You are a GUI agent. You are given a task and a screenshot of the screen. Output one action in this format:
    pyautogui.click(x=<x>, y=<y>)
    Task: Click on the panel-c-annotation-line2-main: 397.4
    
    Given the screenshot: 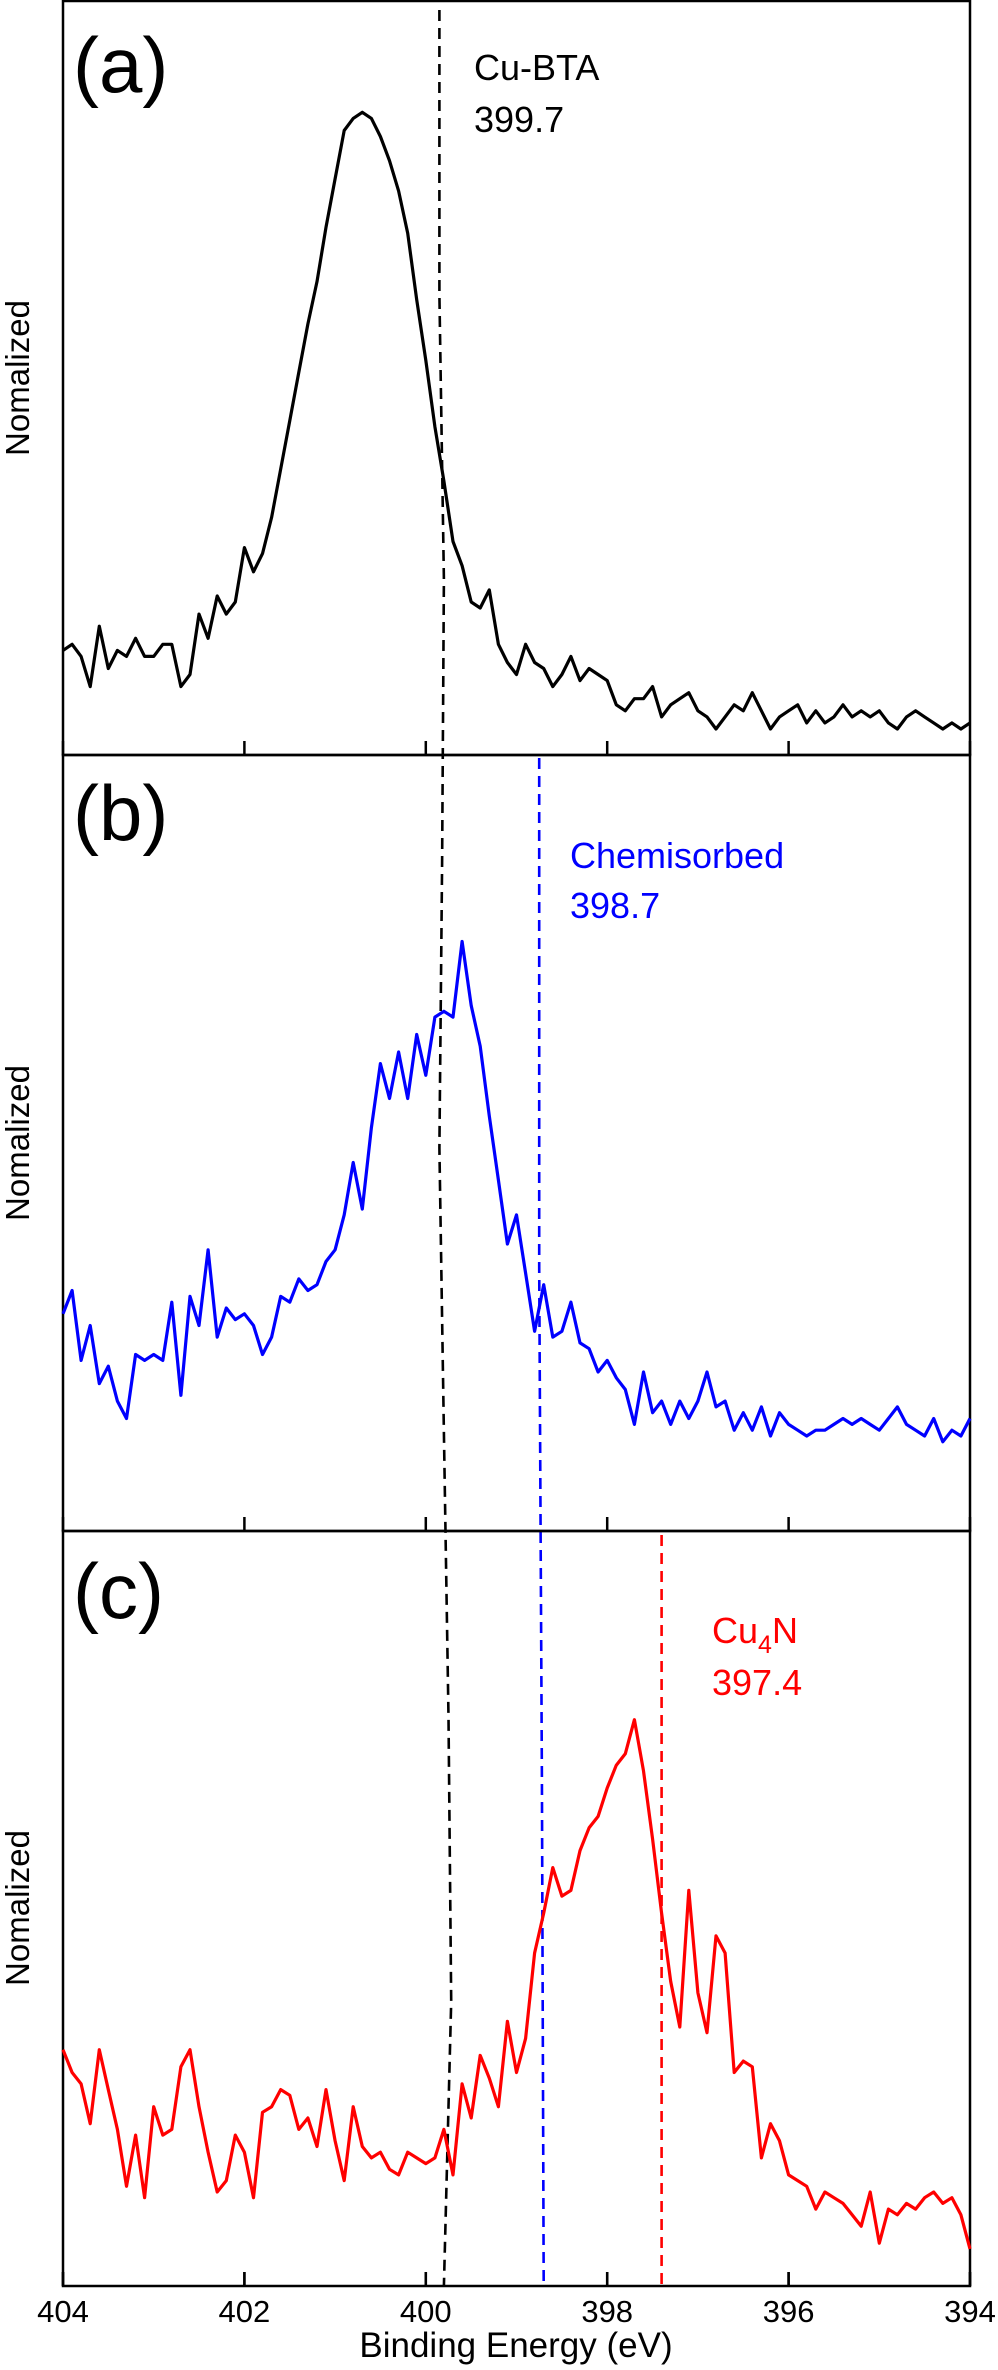 What is the action you would take?
    pyautogui.click(x=757, y=1682)
    